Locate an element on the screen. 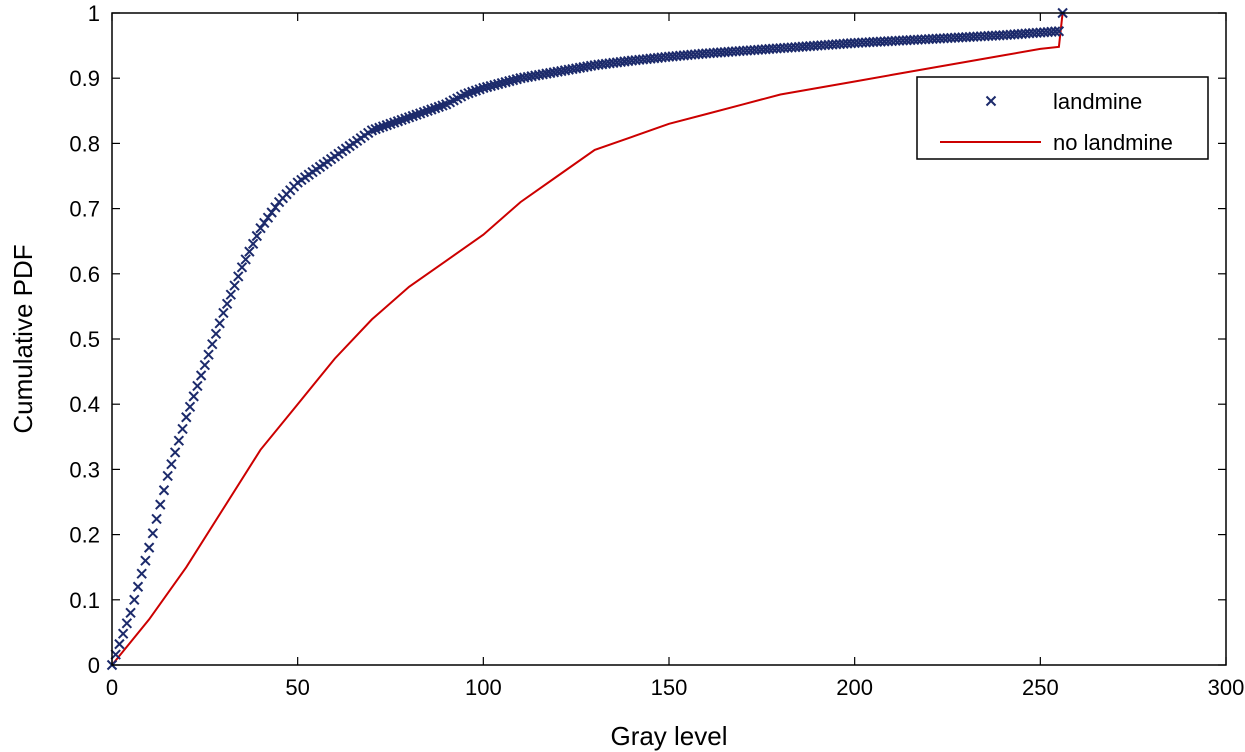  y-tick-label: 0.1 is located at coordinates (84, 600).